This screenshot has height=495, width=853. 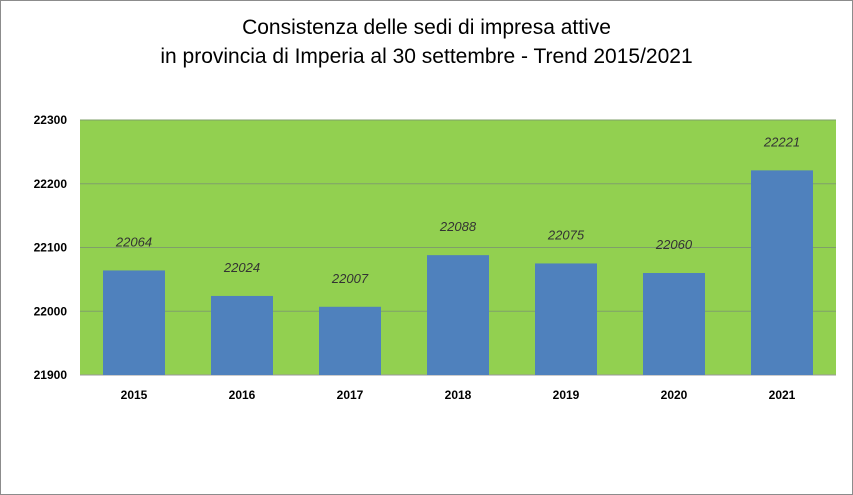 I want to click on x-tick-label: 2020, so click(x=674, y=395).